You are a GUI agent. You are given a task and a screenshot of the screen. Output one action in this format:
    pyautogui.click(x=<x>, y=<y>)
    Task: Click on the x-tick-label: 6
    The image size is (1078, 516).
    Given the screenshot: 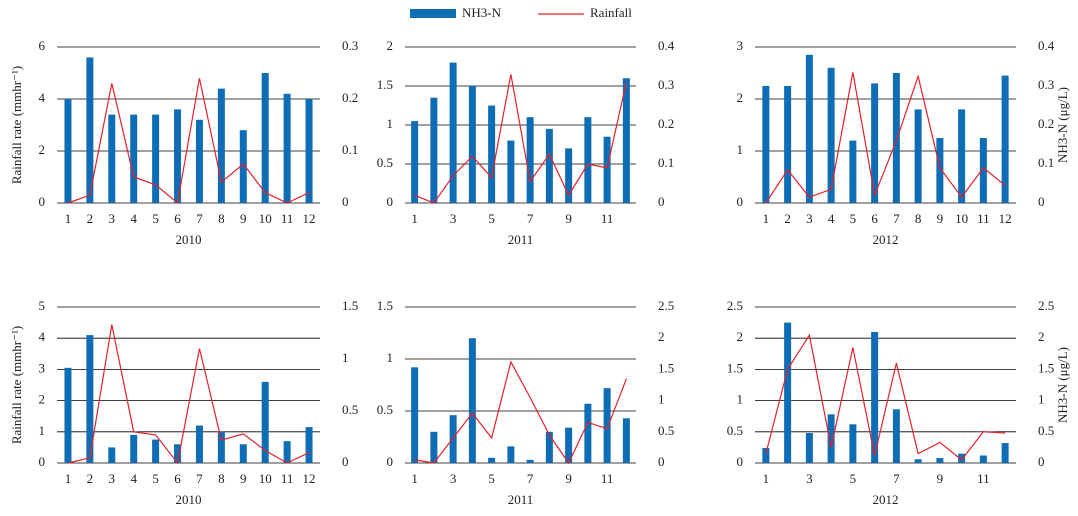 What is the action you would take?
    pyautogui.click(x=874, y=218)
    